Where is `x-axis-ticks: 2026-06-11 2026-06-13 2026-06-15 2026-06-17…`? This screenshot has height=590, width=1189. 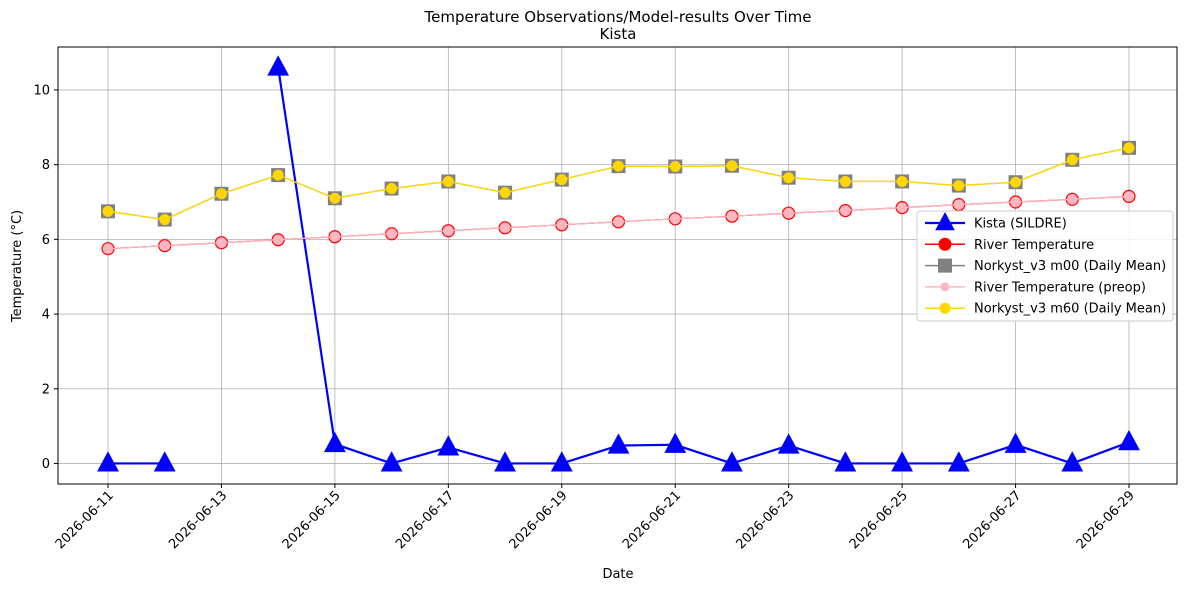
x-axis-ticks: 2026-06-11 2026-06-13 2026-06-15 2026-06-17… is located at coordinates (595, 518).